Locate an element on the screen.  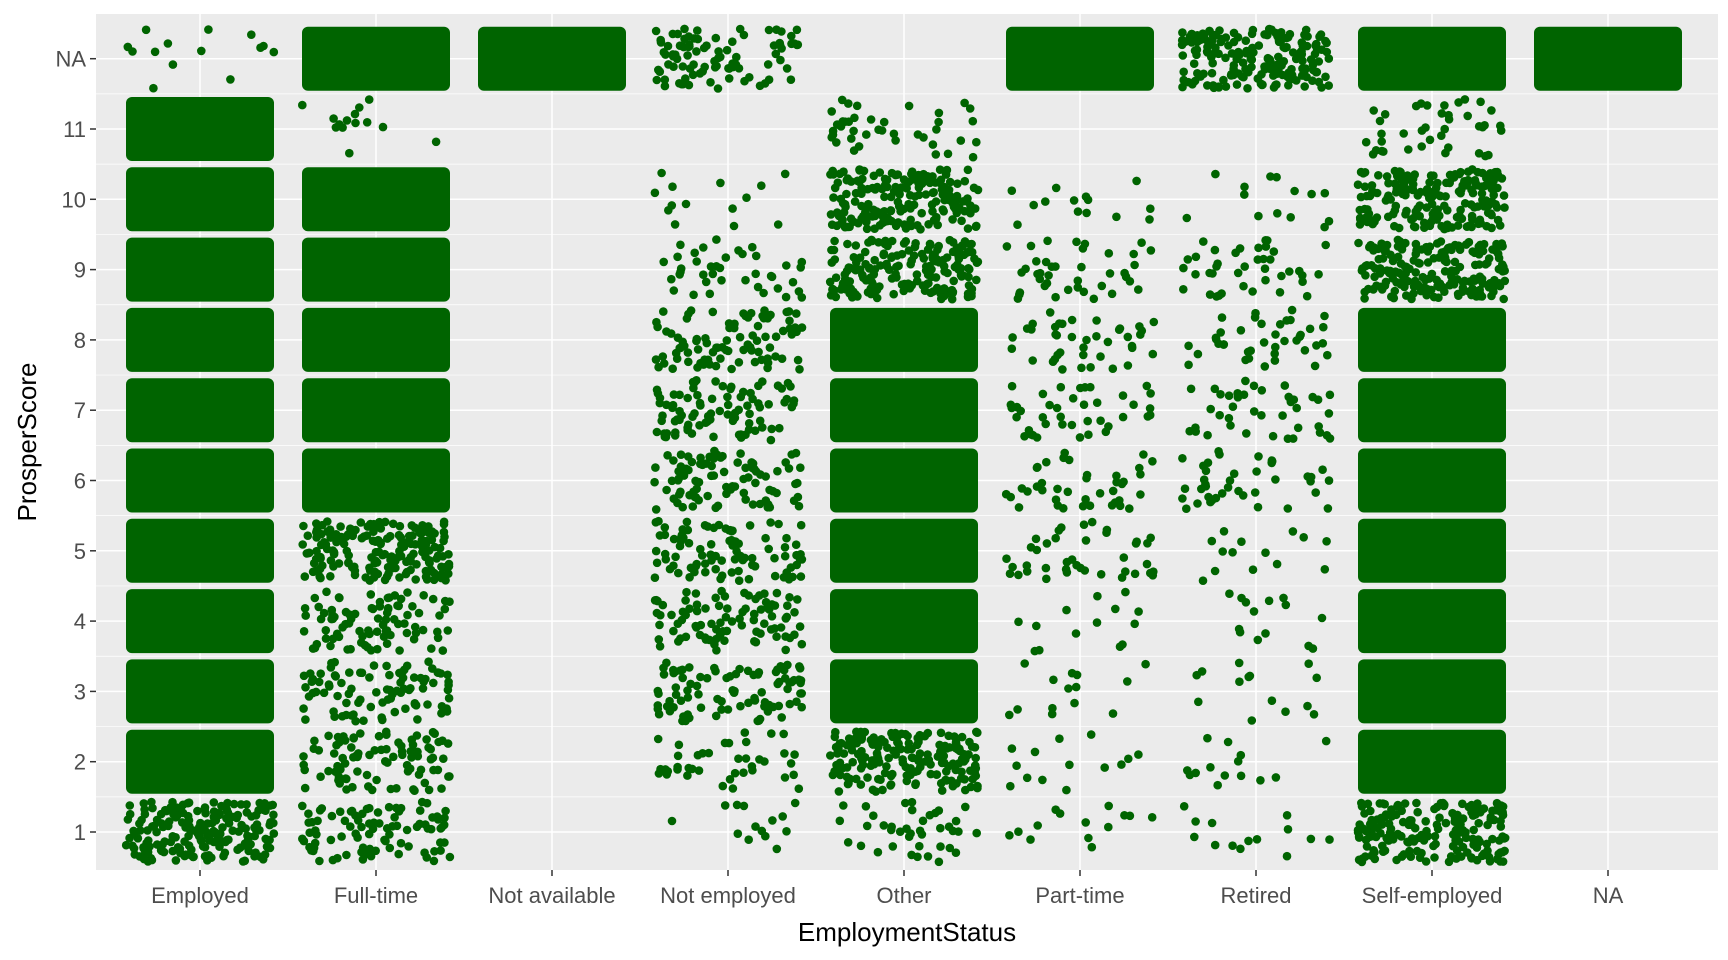
cluster-employed-na is located at coordinates (201, 59).